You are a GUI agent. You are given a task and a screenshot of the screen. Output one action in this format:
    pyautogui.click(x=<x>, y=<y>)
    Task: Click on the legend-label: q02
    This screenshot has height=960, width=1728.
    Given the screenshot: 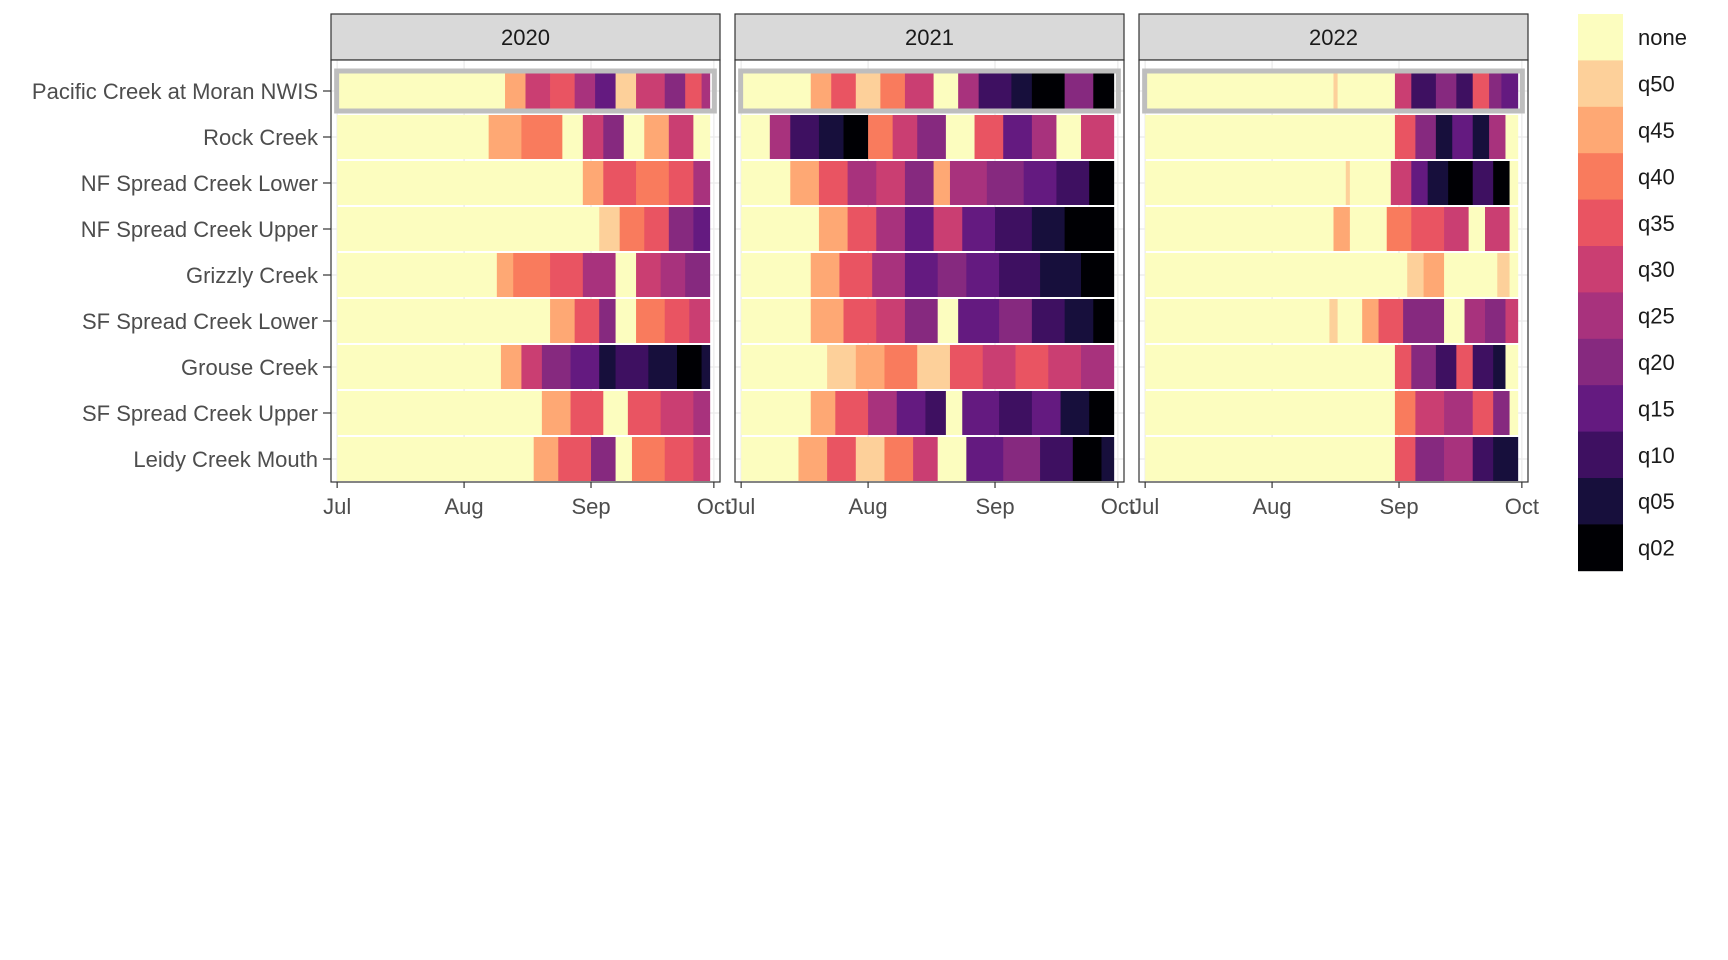 What is the action you would take?
    pyautogui.click(x=1656, y=548)
    